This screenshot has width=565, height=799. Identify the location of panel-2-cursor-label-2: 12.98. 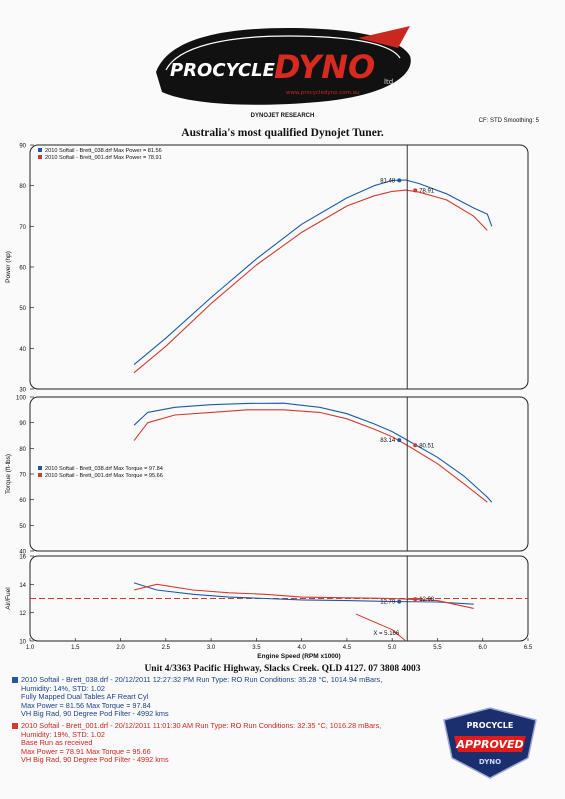
(427, 600).